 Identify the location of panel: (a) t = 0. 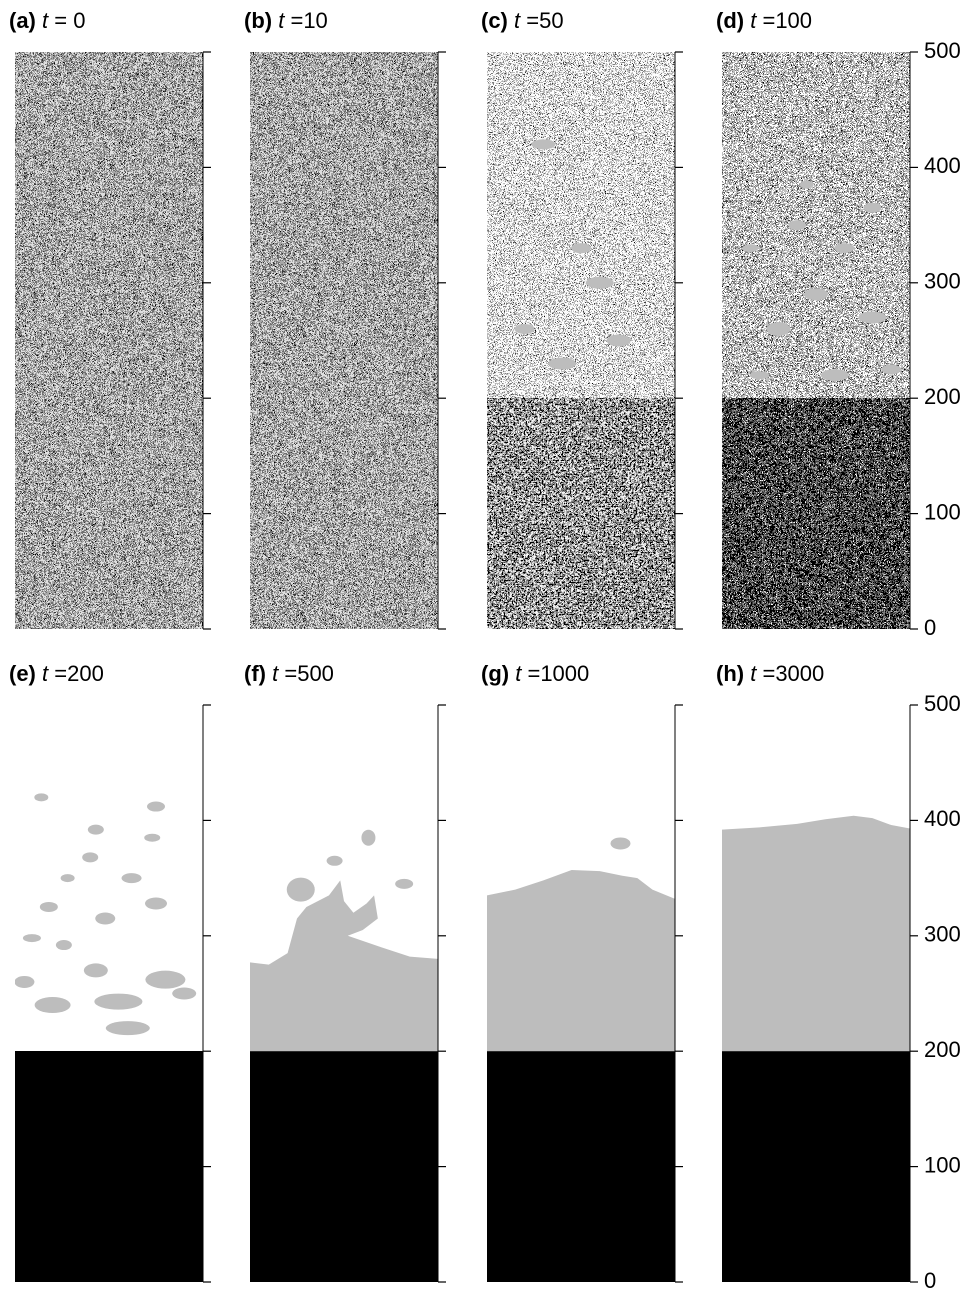
(110, 319).